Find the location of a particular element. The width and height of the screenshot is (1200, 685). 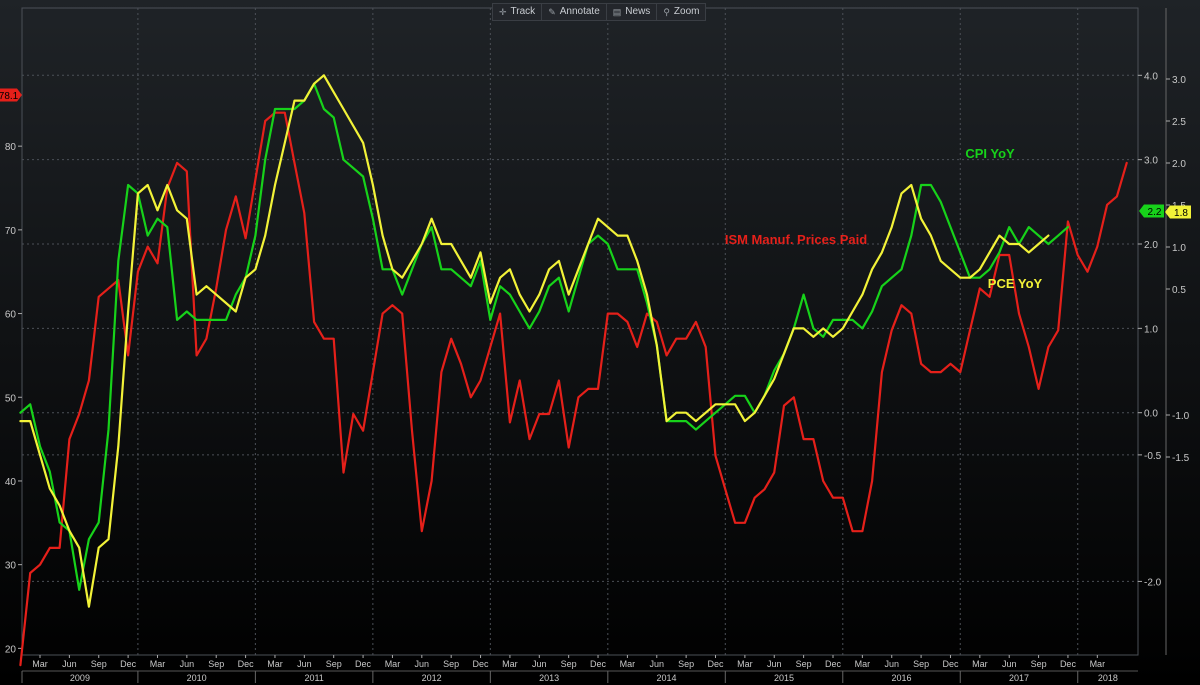

left-tick-label: 30 is located at coordinates (11, 566).